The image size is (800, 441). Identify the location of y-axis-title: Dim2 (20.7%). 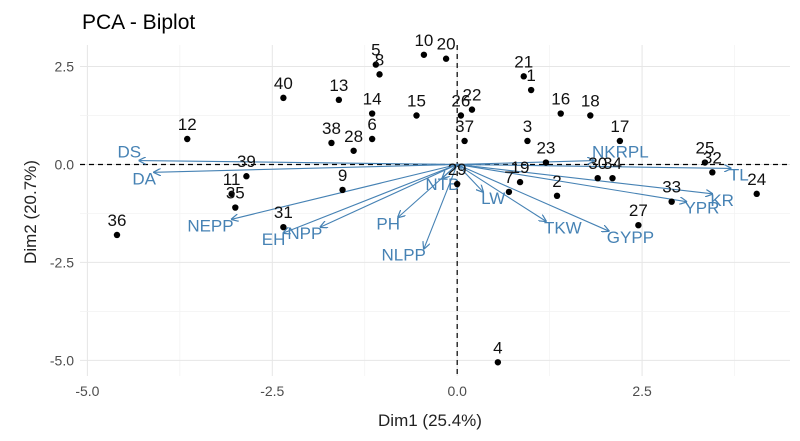
(30, 212).